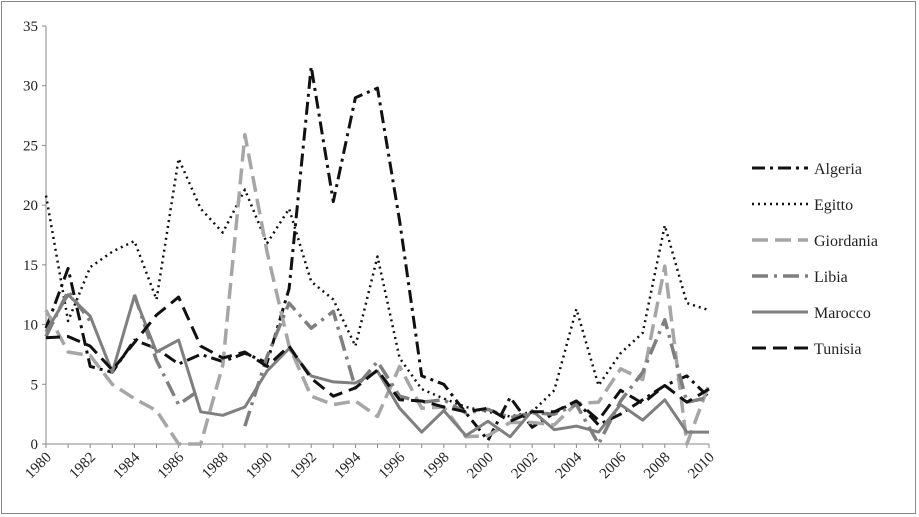  I want to click on y-tick-label: 0, so click(35, 445).